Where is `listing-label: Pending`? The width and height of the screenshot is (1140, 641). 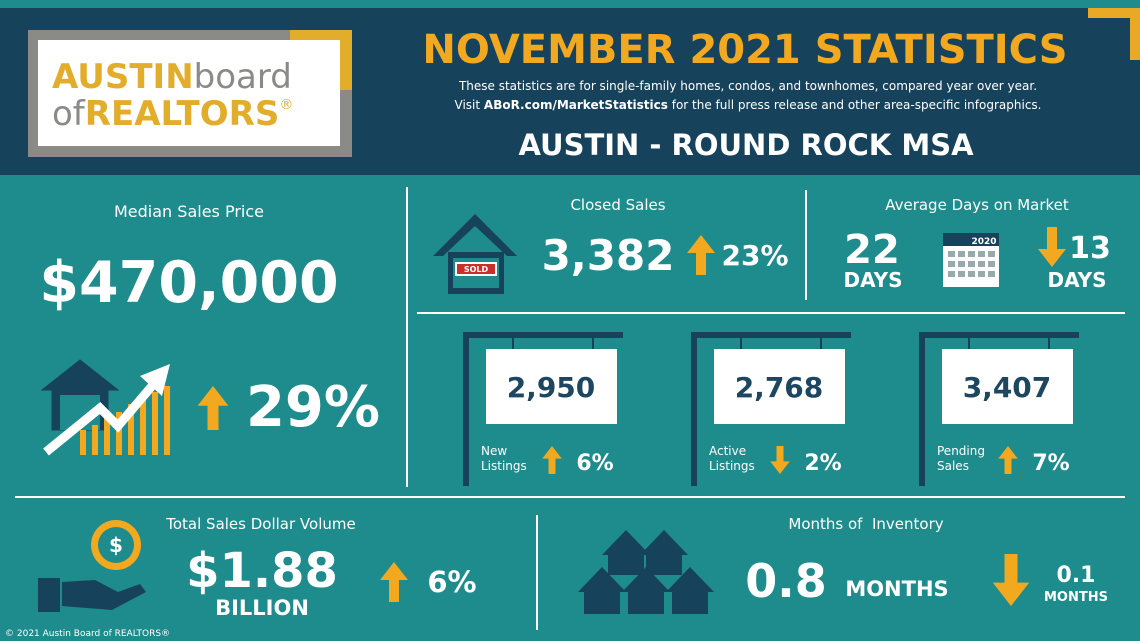
listing-label: Pending is located at coordinates (961, 451).